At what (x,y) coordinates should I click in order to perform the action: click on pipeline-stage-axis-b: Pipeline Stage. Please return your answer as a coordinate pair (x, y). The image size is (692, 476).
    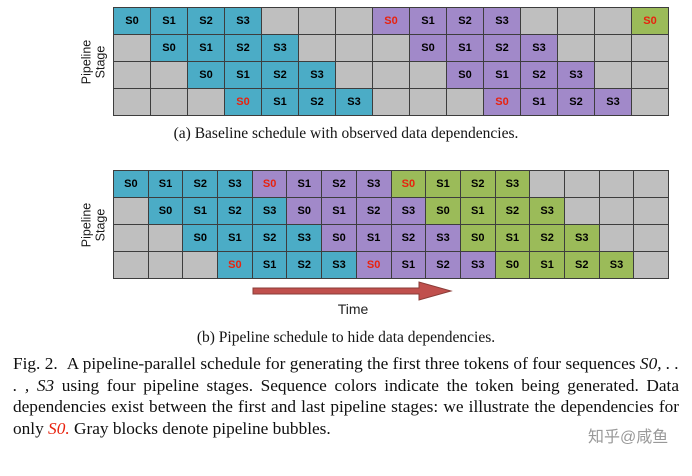
    Looking at the image, I should click on (93, 224).